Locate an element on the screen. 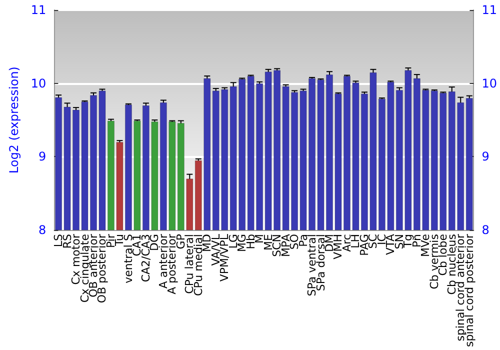  y2-tick-label: 8 is located at coordinates (486, 230).